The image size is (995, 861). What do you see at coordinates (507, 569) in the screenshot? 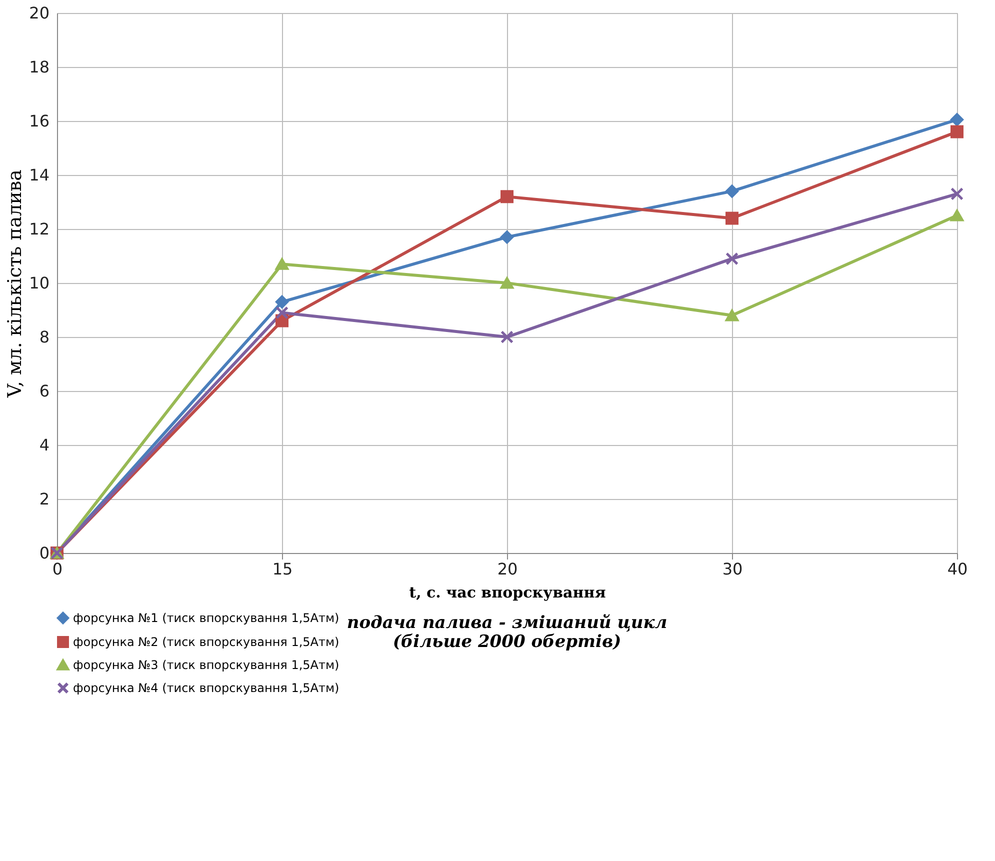
I see `x-tick-label: 20` at bounding box center [507, 569].